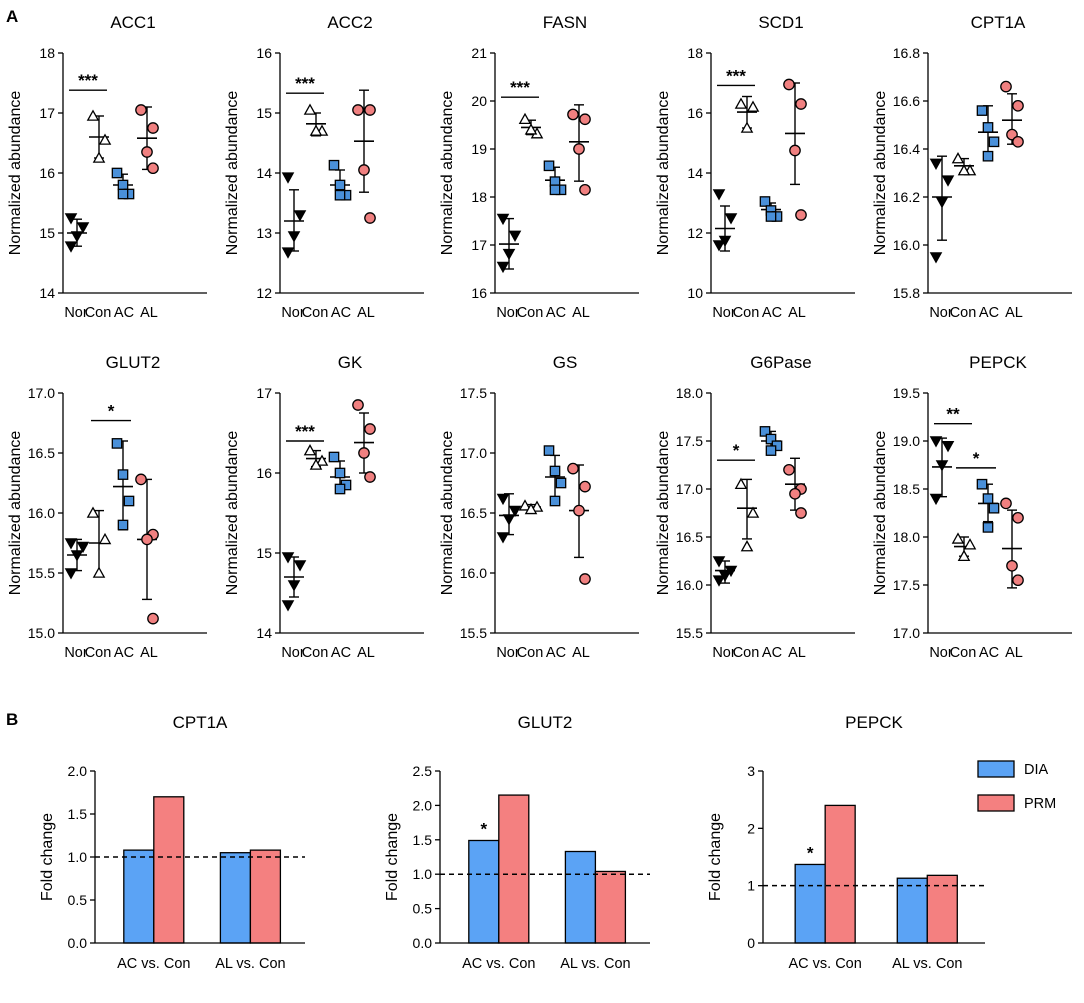  Describe the element at coordinates (906, 393) in the screenshot. I see `y-tick-label: 19.5` at that location.